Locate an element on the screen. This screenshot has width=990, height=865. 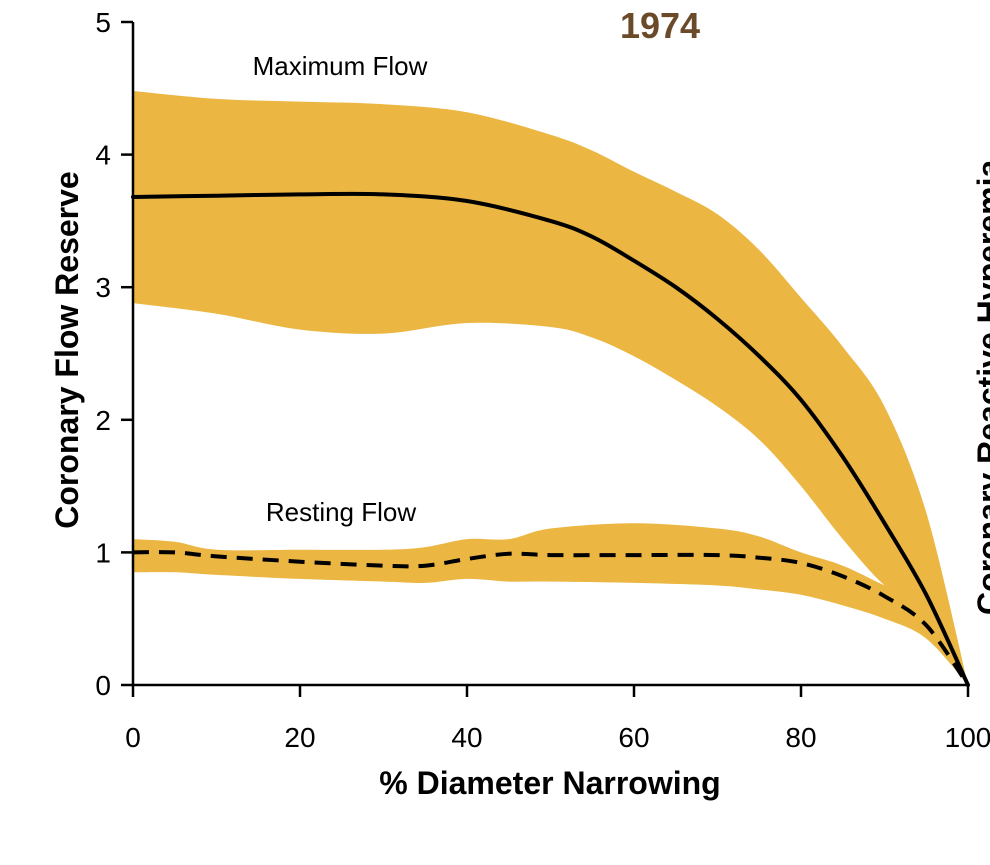
y-tick-label-5: 5 is located at coordinates (103, 22).